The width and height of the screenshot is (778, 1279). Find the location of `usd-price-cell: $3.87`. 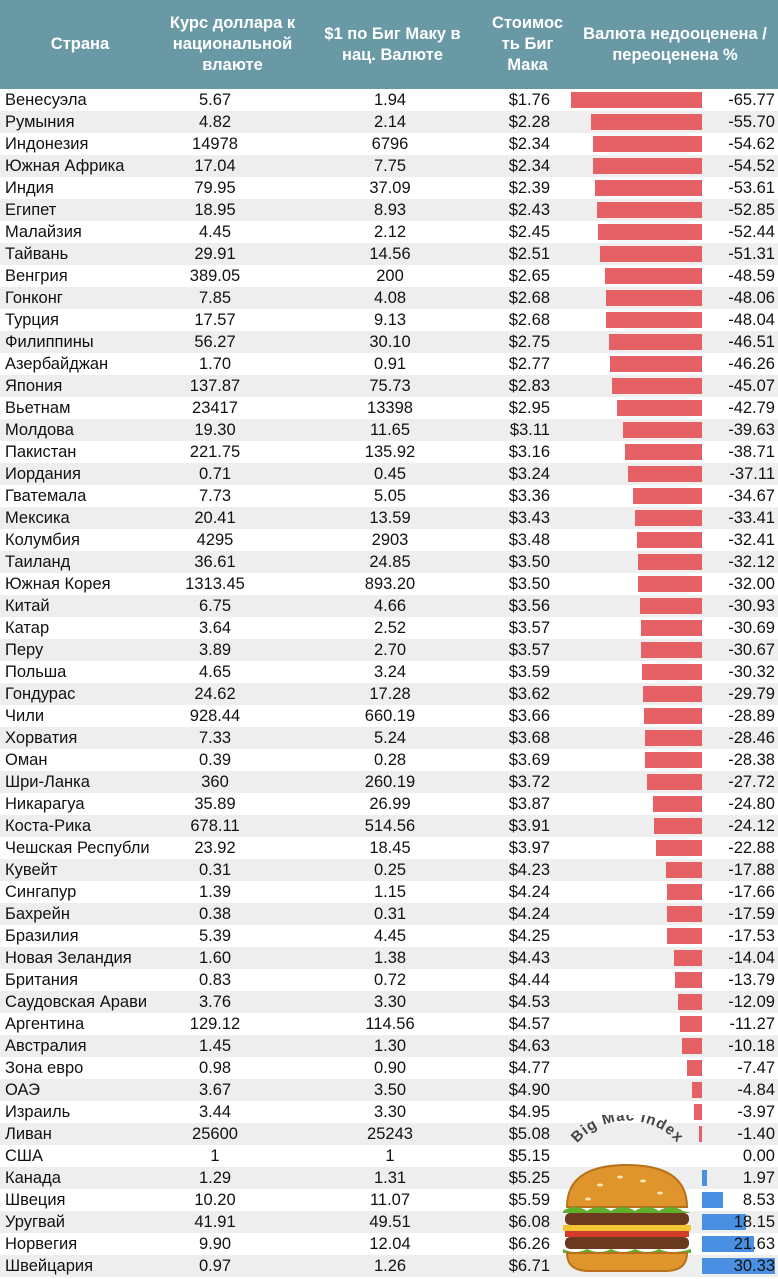

usd-price-cell: $3.87 is located at coordinates (529, 804).